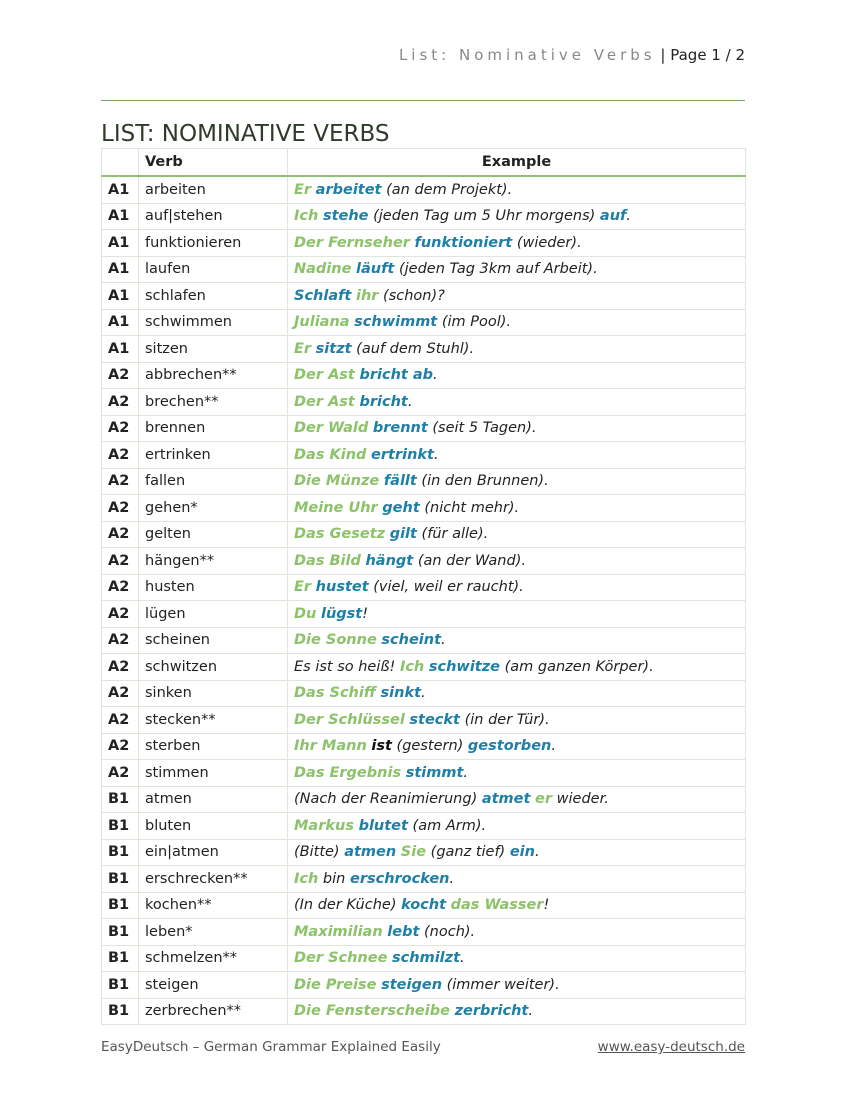 The height and width of the screenshot is (1100, 850). What do you see at coordinates (702, 55) in the screenshot?
I see `page-number: | Page 1 / 2` at bounding box center [702, 55].